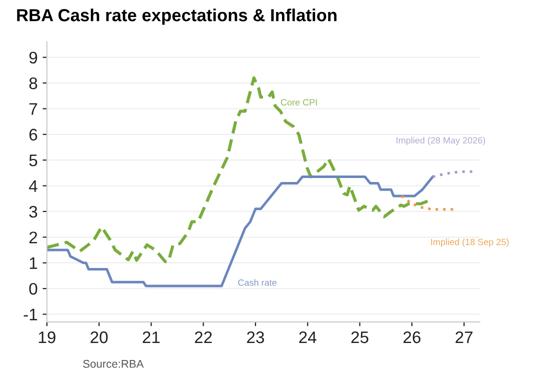  What do you see at coordinates (176, 16) in the screenshot?
I see `chart-title: RBA Cash rate expectations & Inflation` at bounding box center [176, 16].